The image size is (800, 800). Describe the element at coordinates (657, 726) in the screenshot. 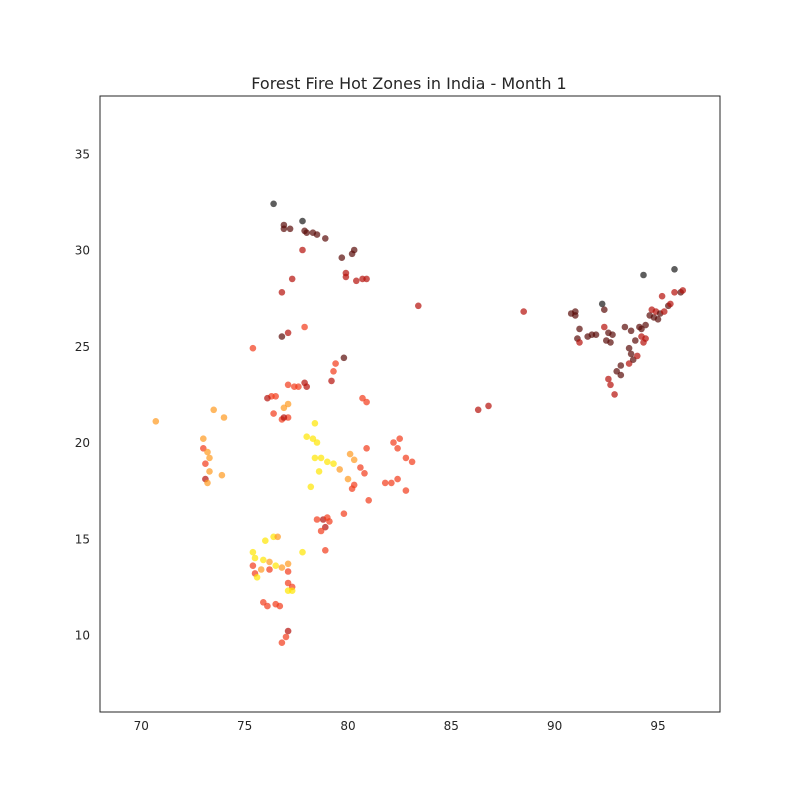

I see `x-tick-label: 95` at that location.